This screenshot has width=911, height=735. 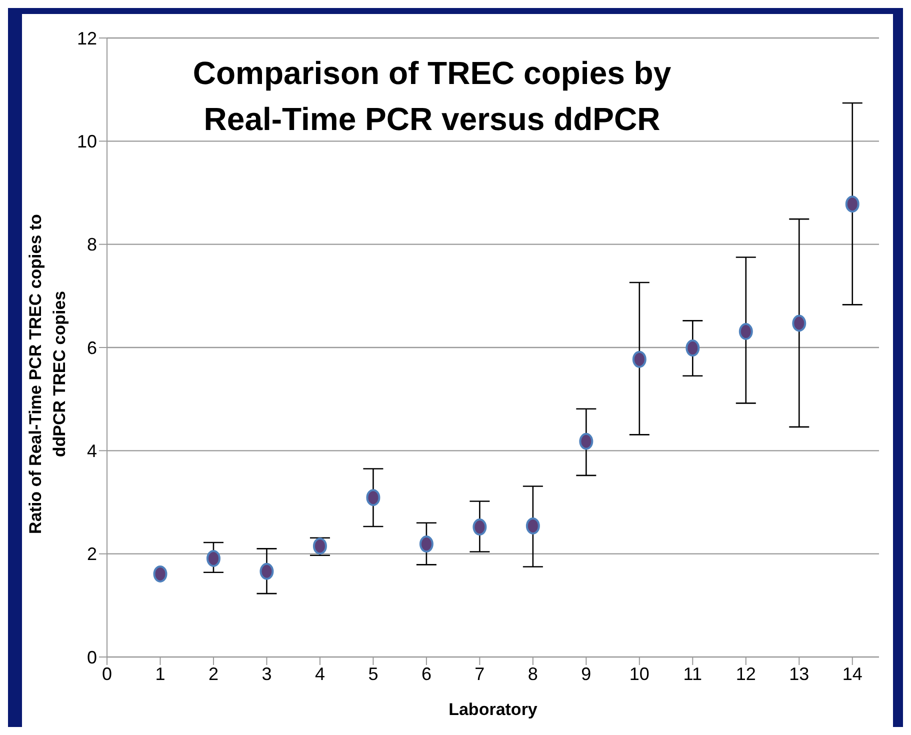 I want to click on x-tick-label: 7, so click(x=479, y=674).